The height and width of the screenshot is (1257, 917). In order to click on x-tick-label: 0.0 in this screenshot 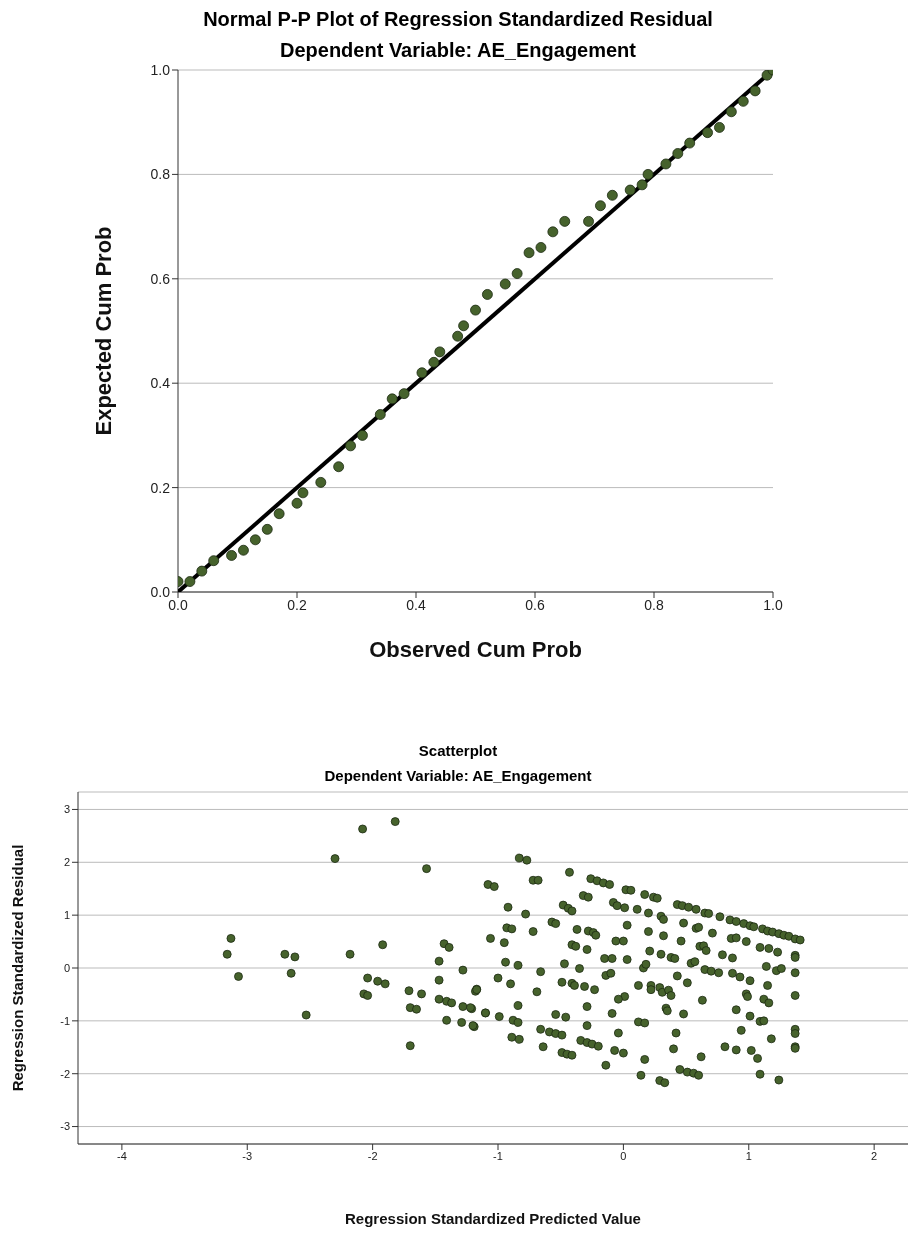, I will do `click(178, 604)`.